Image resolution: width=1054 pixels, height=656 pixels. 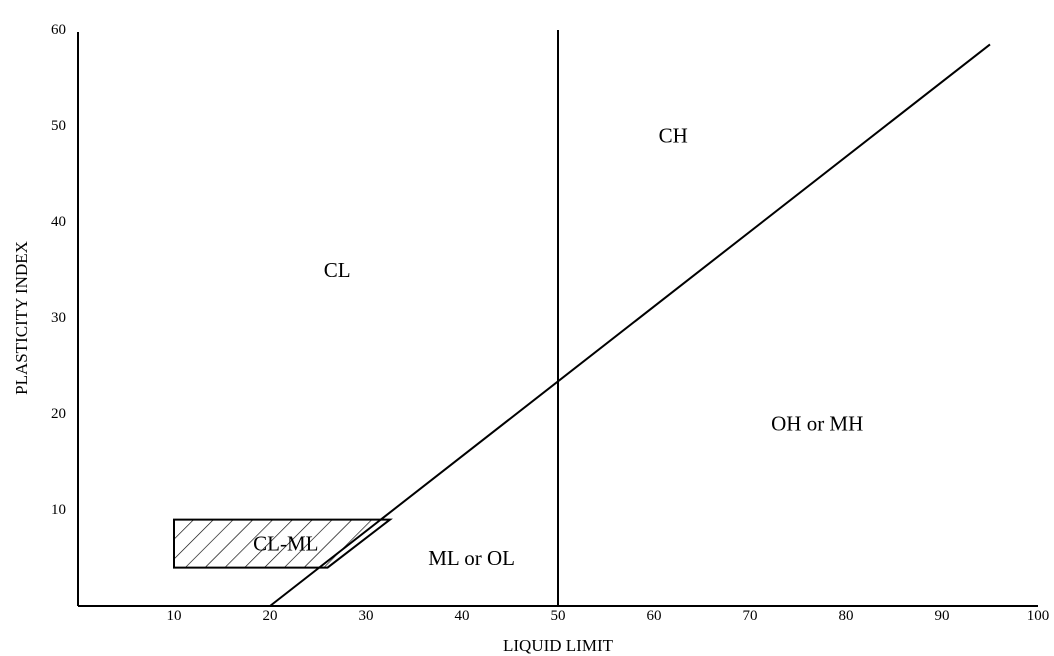 I want to click on x-tick-label: 20, so click(x=270, y=616).